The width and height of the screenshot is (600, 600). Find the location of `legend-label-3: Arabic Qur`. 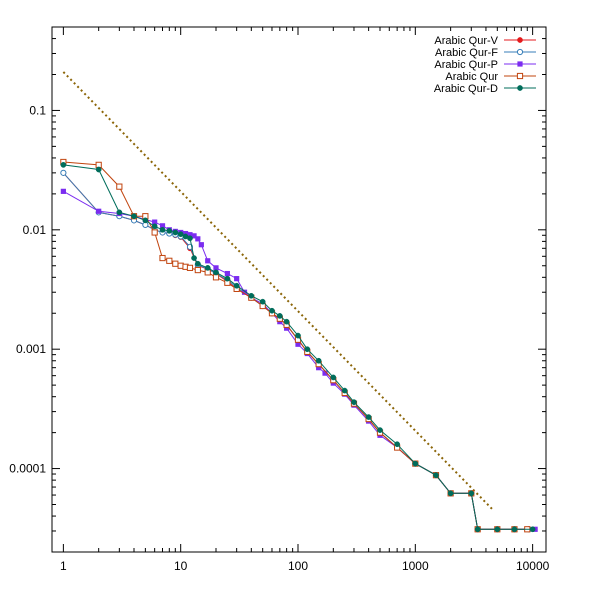

legend-label-3: Arabic Qur is located at coordinates (471, 77).